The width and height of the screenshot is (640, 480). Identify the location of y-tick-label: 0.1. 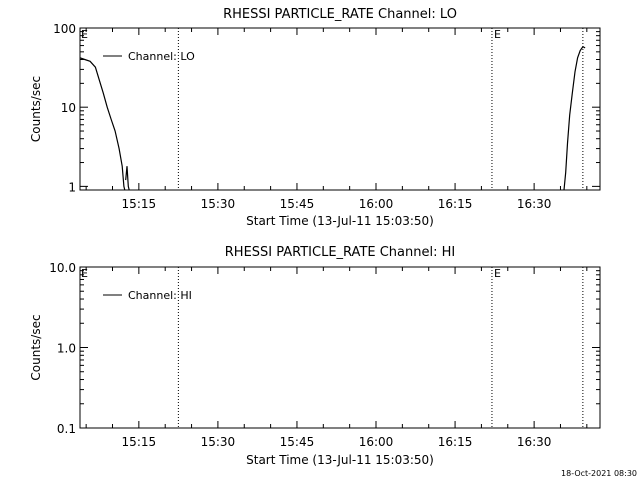
(66, 429).